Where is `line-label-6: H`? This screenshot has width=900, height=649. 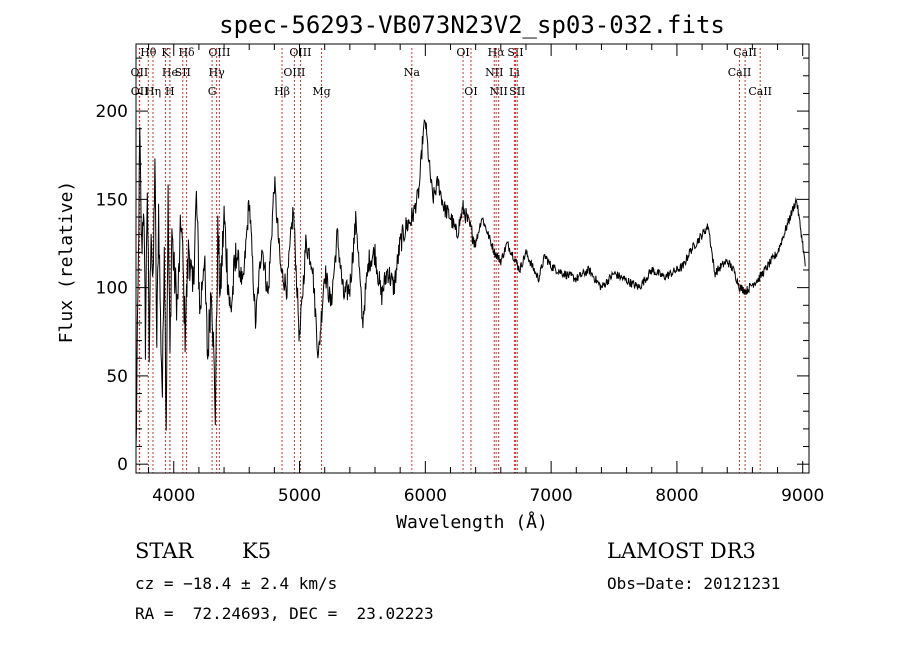 line-label-6: H is located at coordinates (170, 91).